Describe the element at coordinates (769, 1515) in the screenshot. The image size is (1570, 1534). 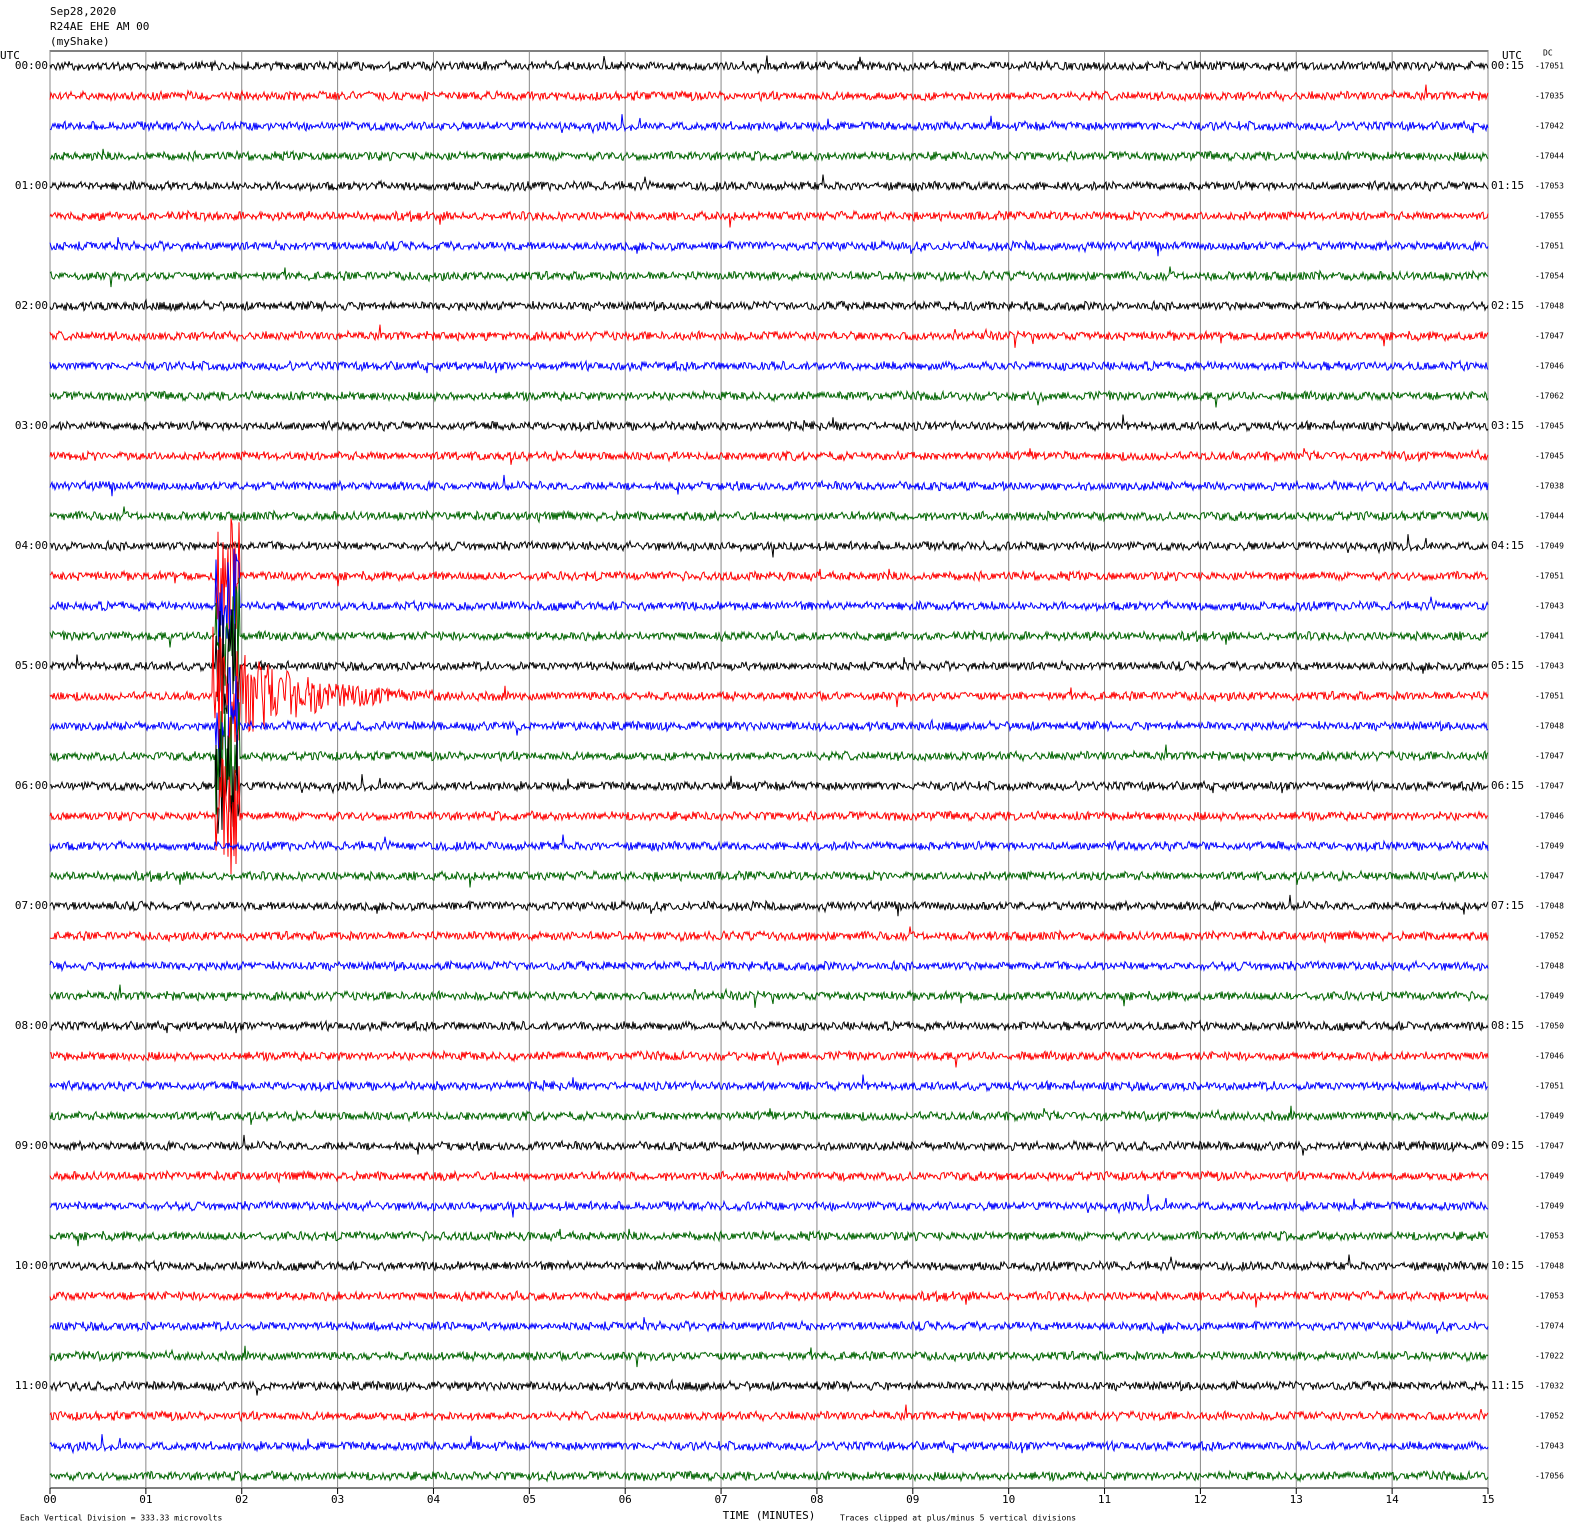
I see `x-axis-label: TIME (MINUTES)` at that location.